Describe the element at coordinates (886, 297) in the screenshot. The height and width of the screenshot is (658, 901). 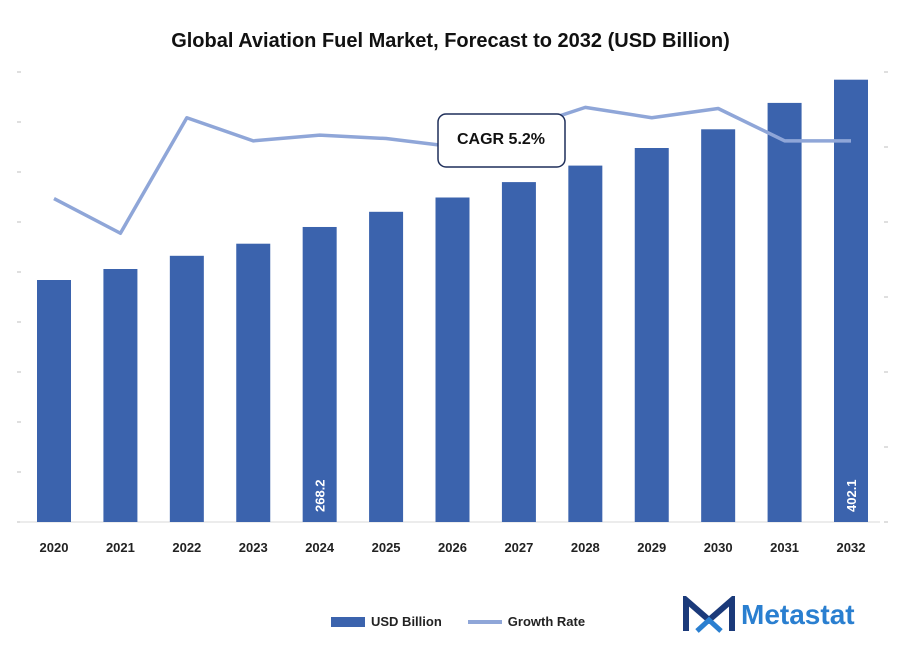
I see `right-axis-ticks` at that location.